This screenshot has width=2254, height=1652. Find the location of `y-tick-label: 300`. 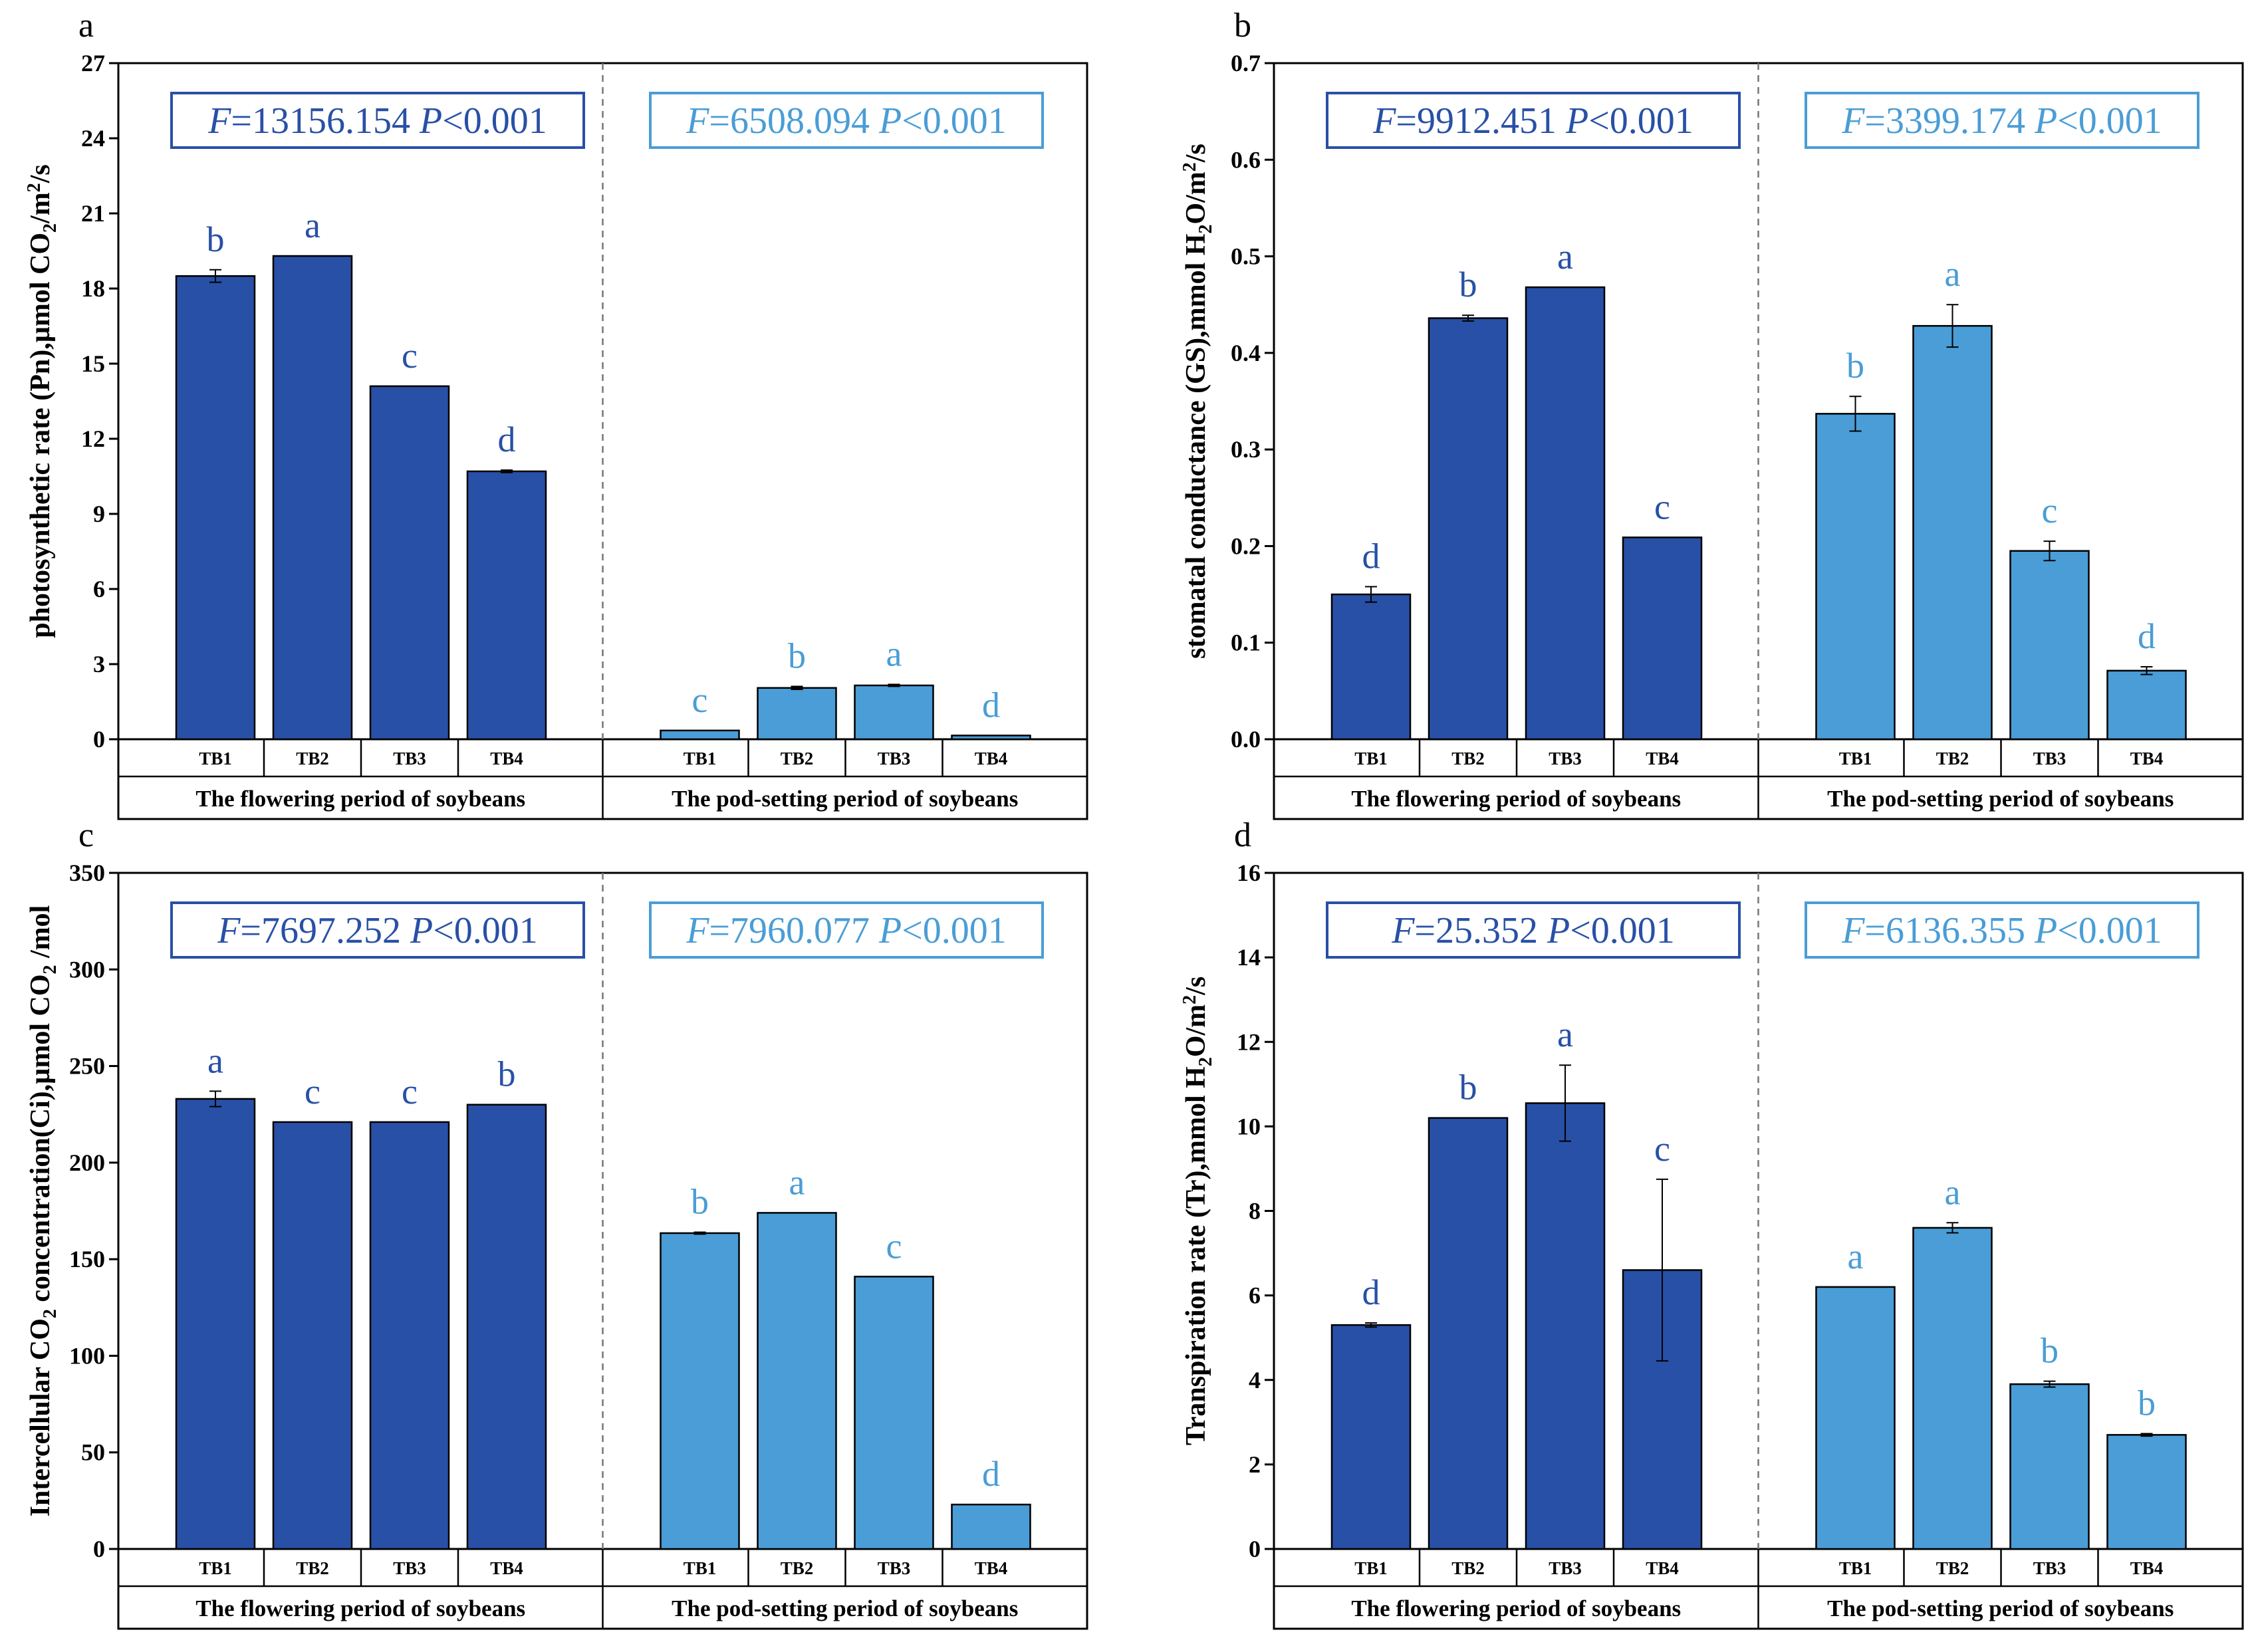

y-tick-label: 300 is located at coordinates (87, 969).